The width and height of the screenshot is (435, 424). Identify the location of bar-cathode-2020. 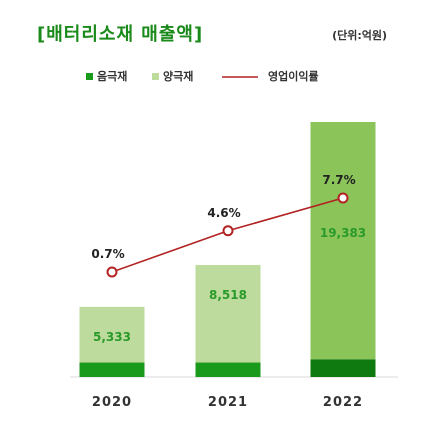
(112, 334).